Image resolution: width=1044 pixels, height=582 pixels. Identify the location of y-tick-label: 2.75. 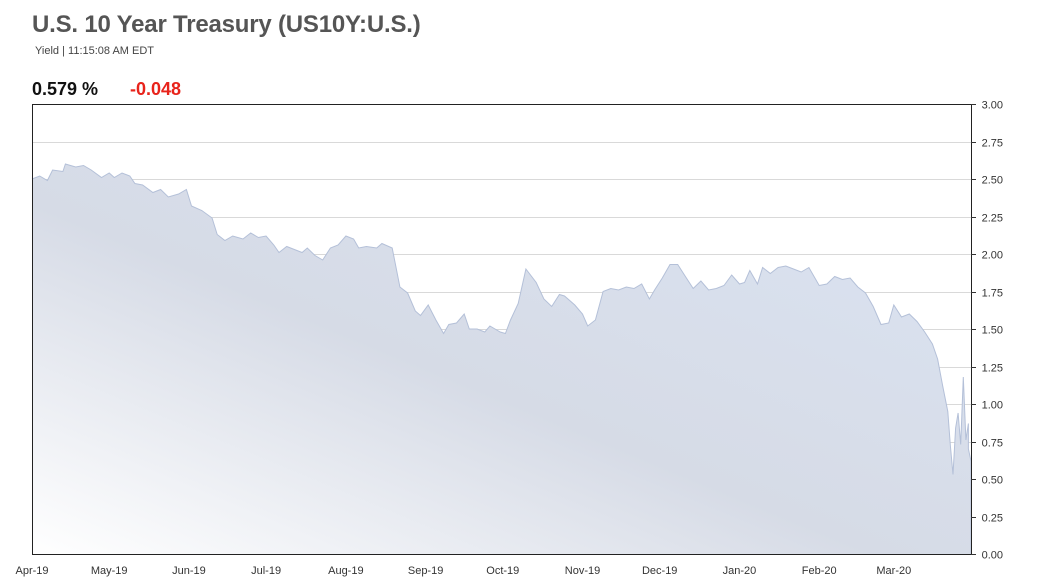
(992, 144).